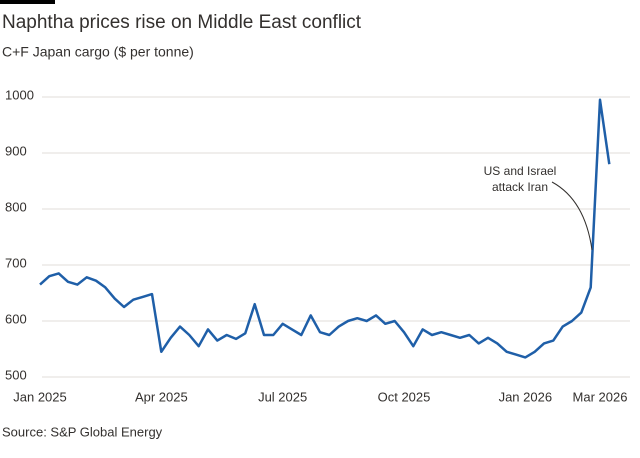  Describe the element at coordinates (16, 206) in the screenshot. I see `y-tick-label: 800` at that location.